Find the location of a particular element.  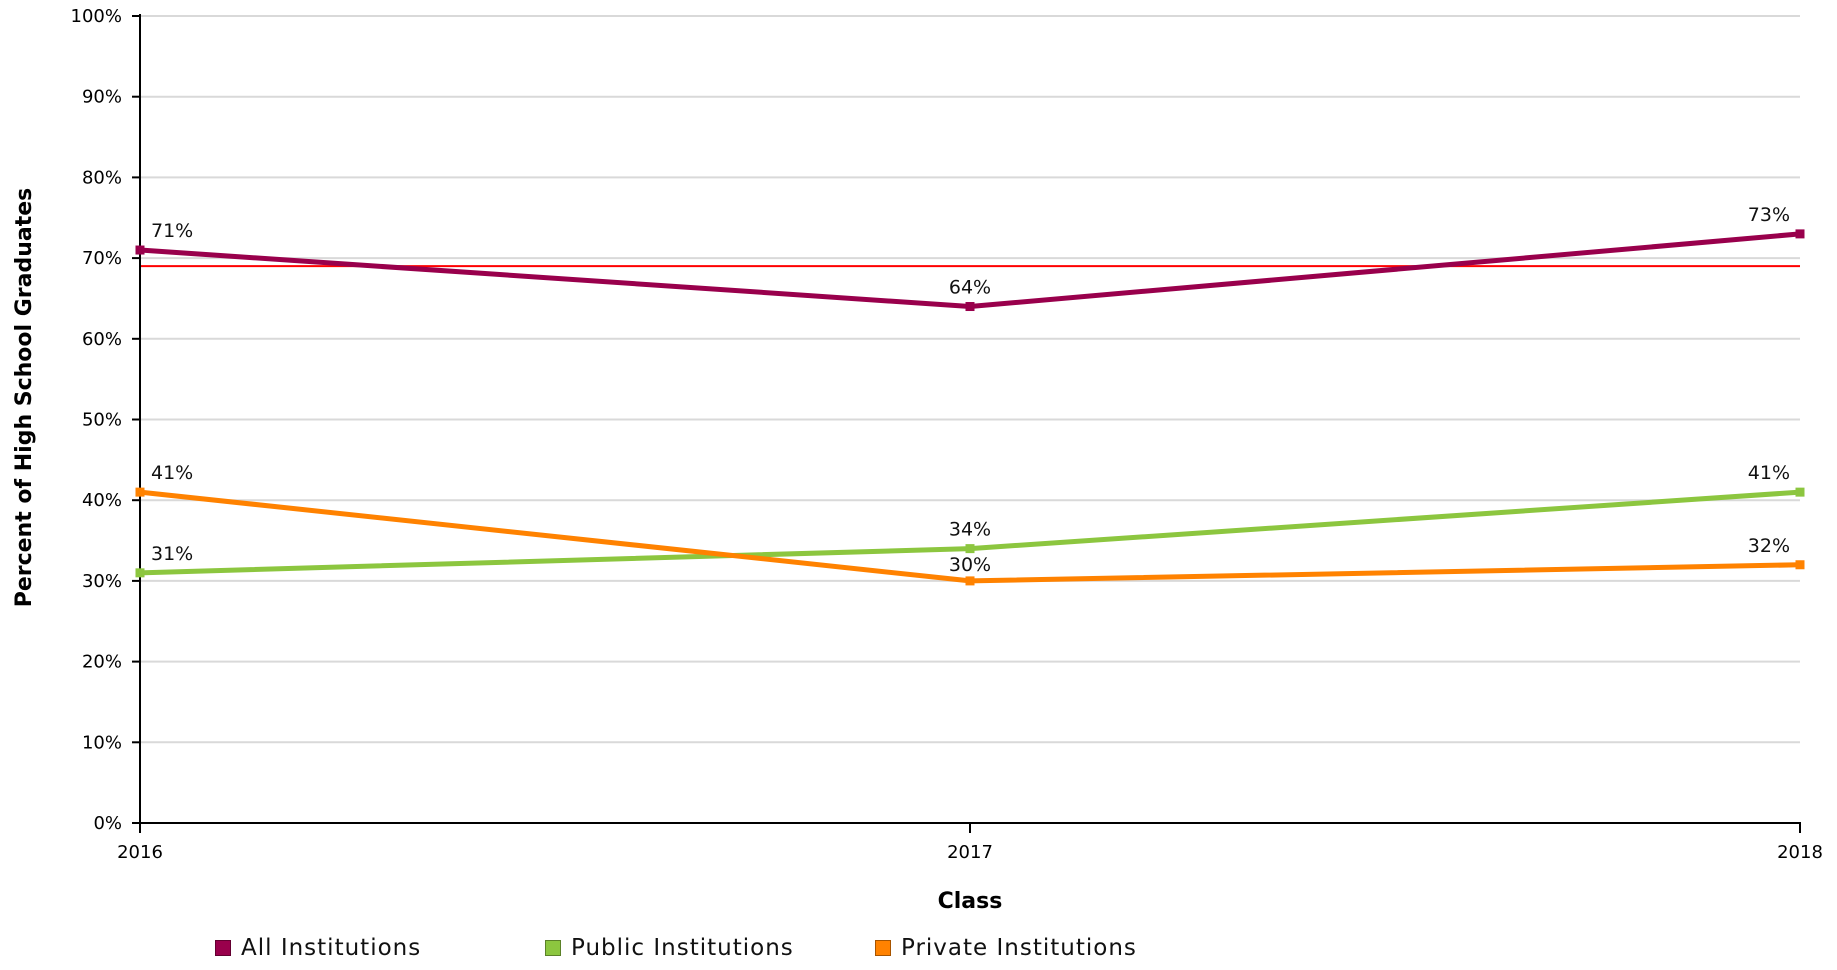

y-tick-label: 70% is located at coordinates (102, 258).